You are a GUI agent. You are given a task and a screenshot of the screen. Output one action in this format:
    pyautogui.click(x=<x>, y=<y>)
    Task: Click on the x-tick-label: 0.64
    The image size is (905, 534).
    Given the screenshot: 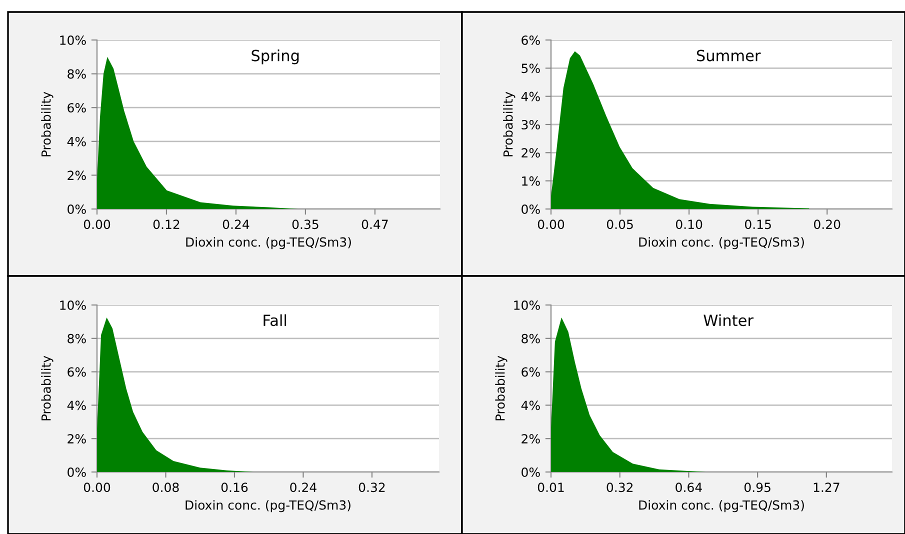 What is the action you would take?
    pyautogui.click(x=689, y=487)
    